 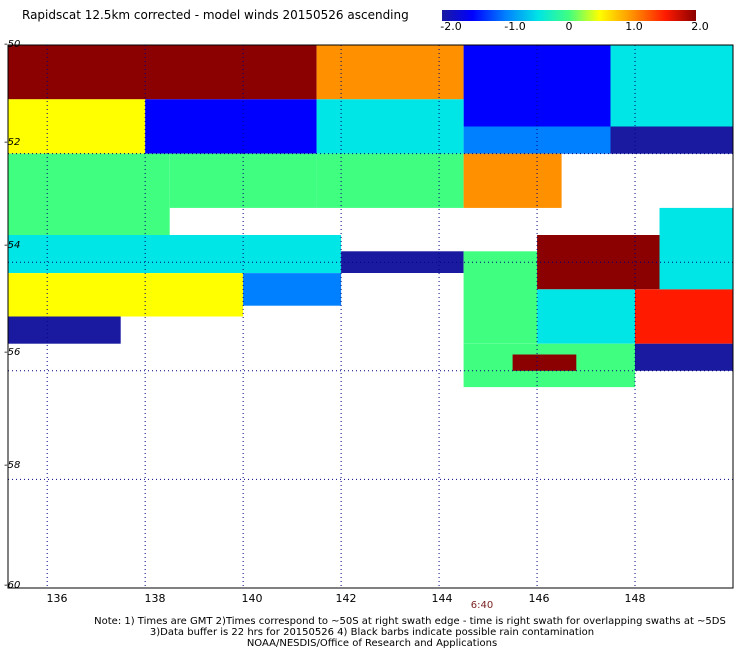 I want to click on x-tick-label: 140, so click(x=252, y=598).